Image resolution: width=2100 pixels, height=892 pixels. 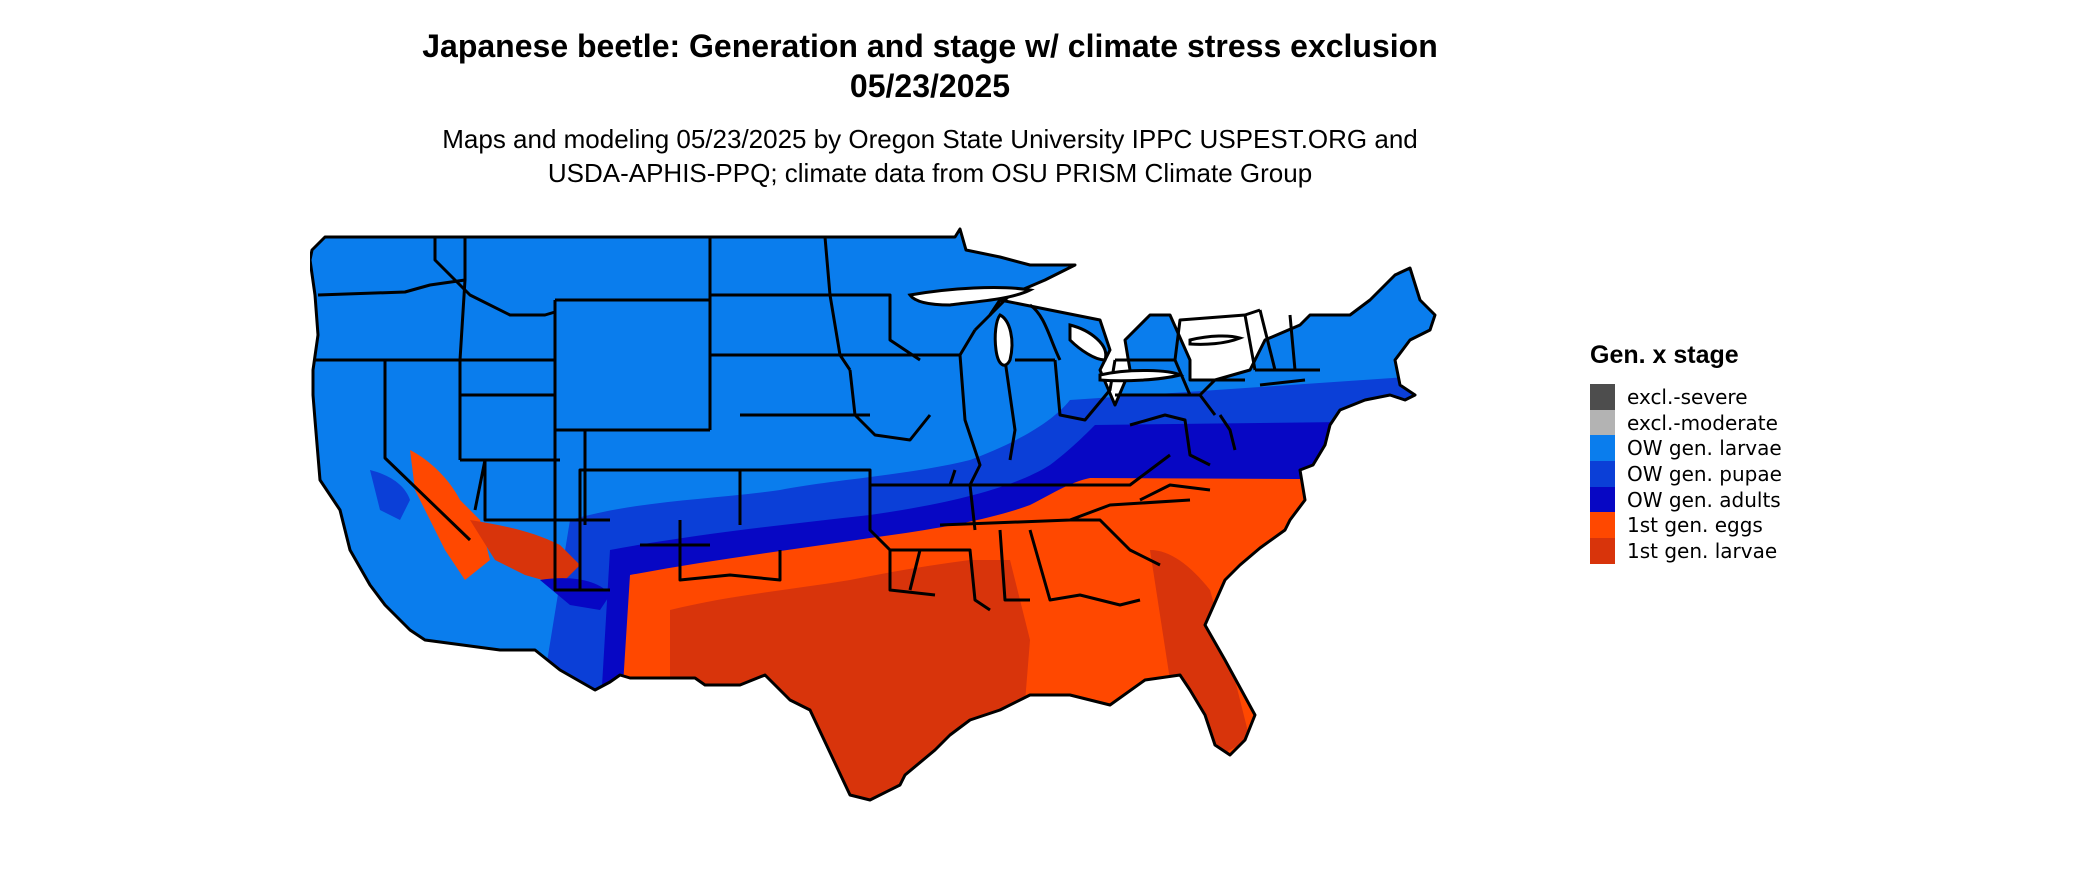 I want to click on legend-label: 1st gen. eggs, so click(x=1695, y=525).